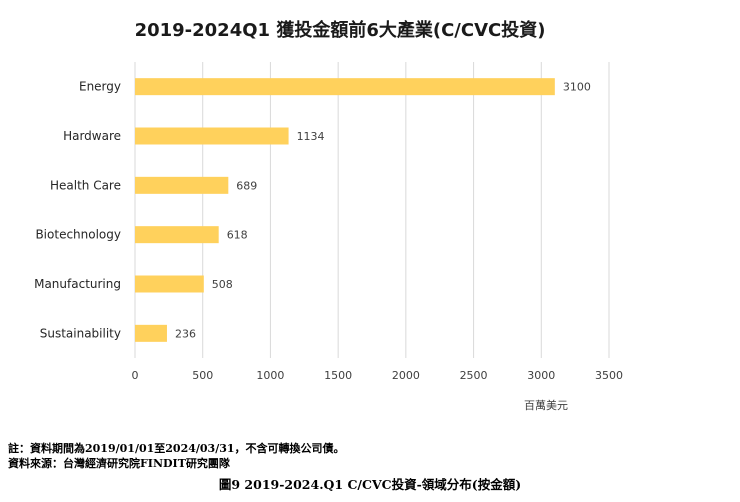 The width and height of the screenshot is (740, 502). I want to click on chart-title: 2019-2024Q1 獲投金額前6大產業(C/CVC投資), so click(340, 30).